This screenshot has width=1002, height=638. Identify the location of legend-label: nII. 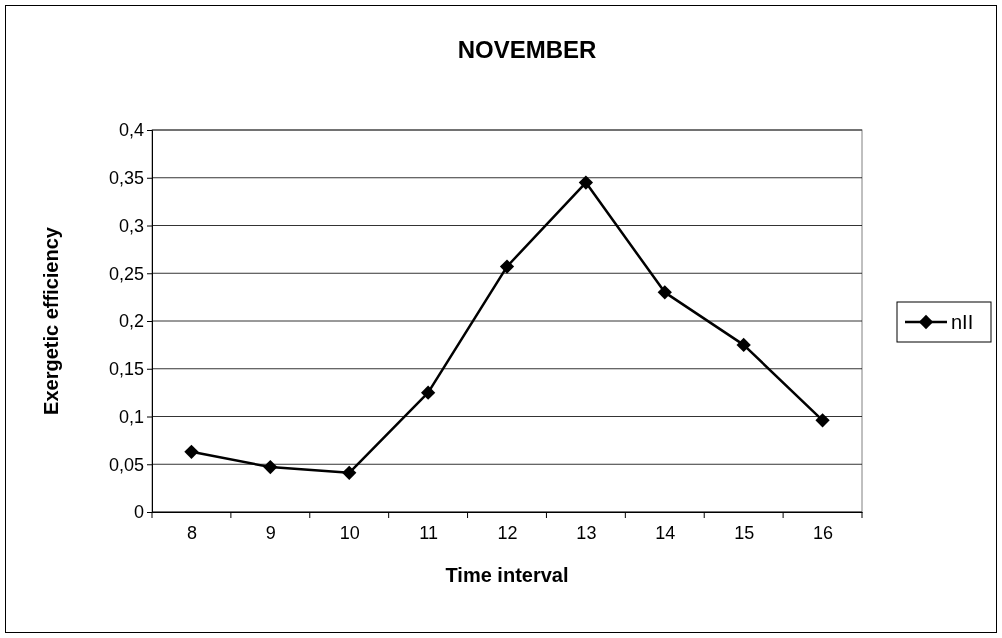
(962, 322).